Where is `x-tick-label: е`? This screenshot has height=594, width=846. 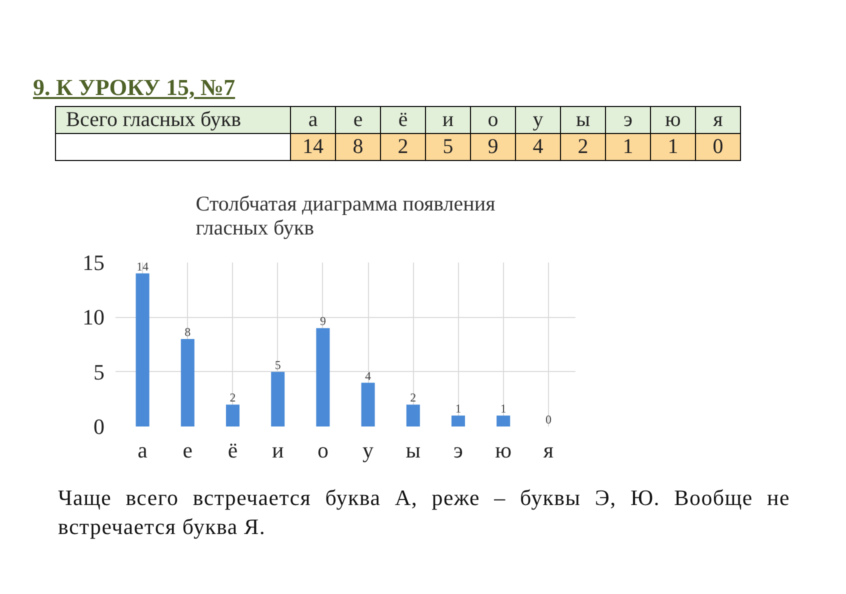 x-tick-label: е is located at coordinates (187, 450).